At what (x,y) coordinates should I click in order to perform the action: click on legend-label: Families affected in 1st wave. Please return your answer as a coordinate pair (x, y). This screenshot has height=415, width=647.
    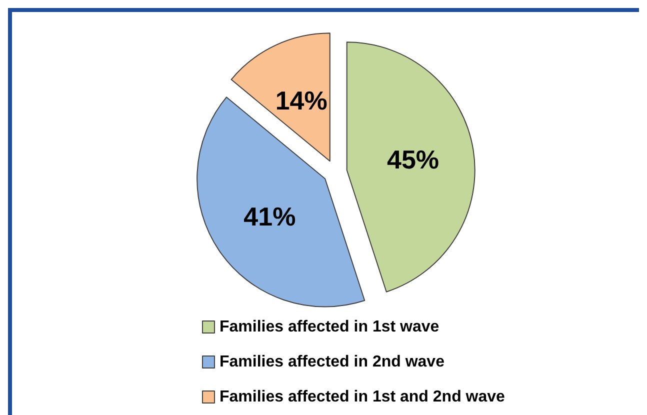
    Looking at the image, I should click on (330, 327).